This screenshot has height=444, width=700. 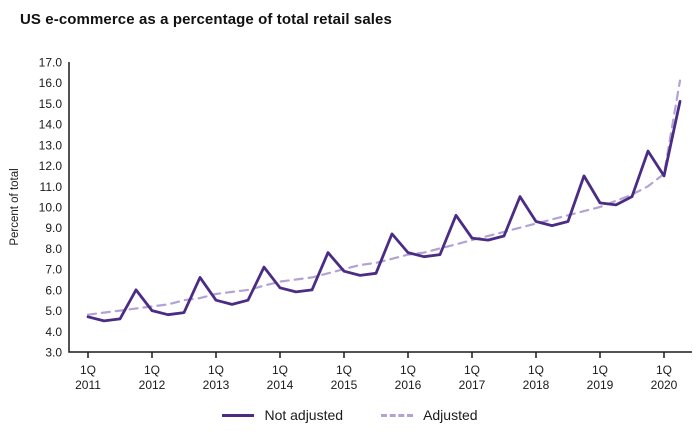 What do you see at coordinates (600, 385) in the screenshot?
I see `x-tick-label-year: 2019` at bounding box center [600, 385].